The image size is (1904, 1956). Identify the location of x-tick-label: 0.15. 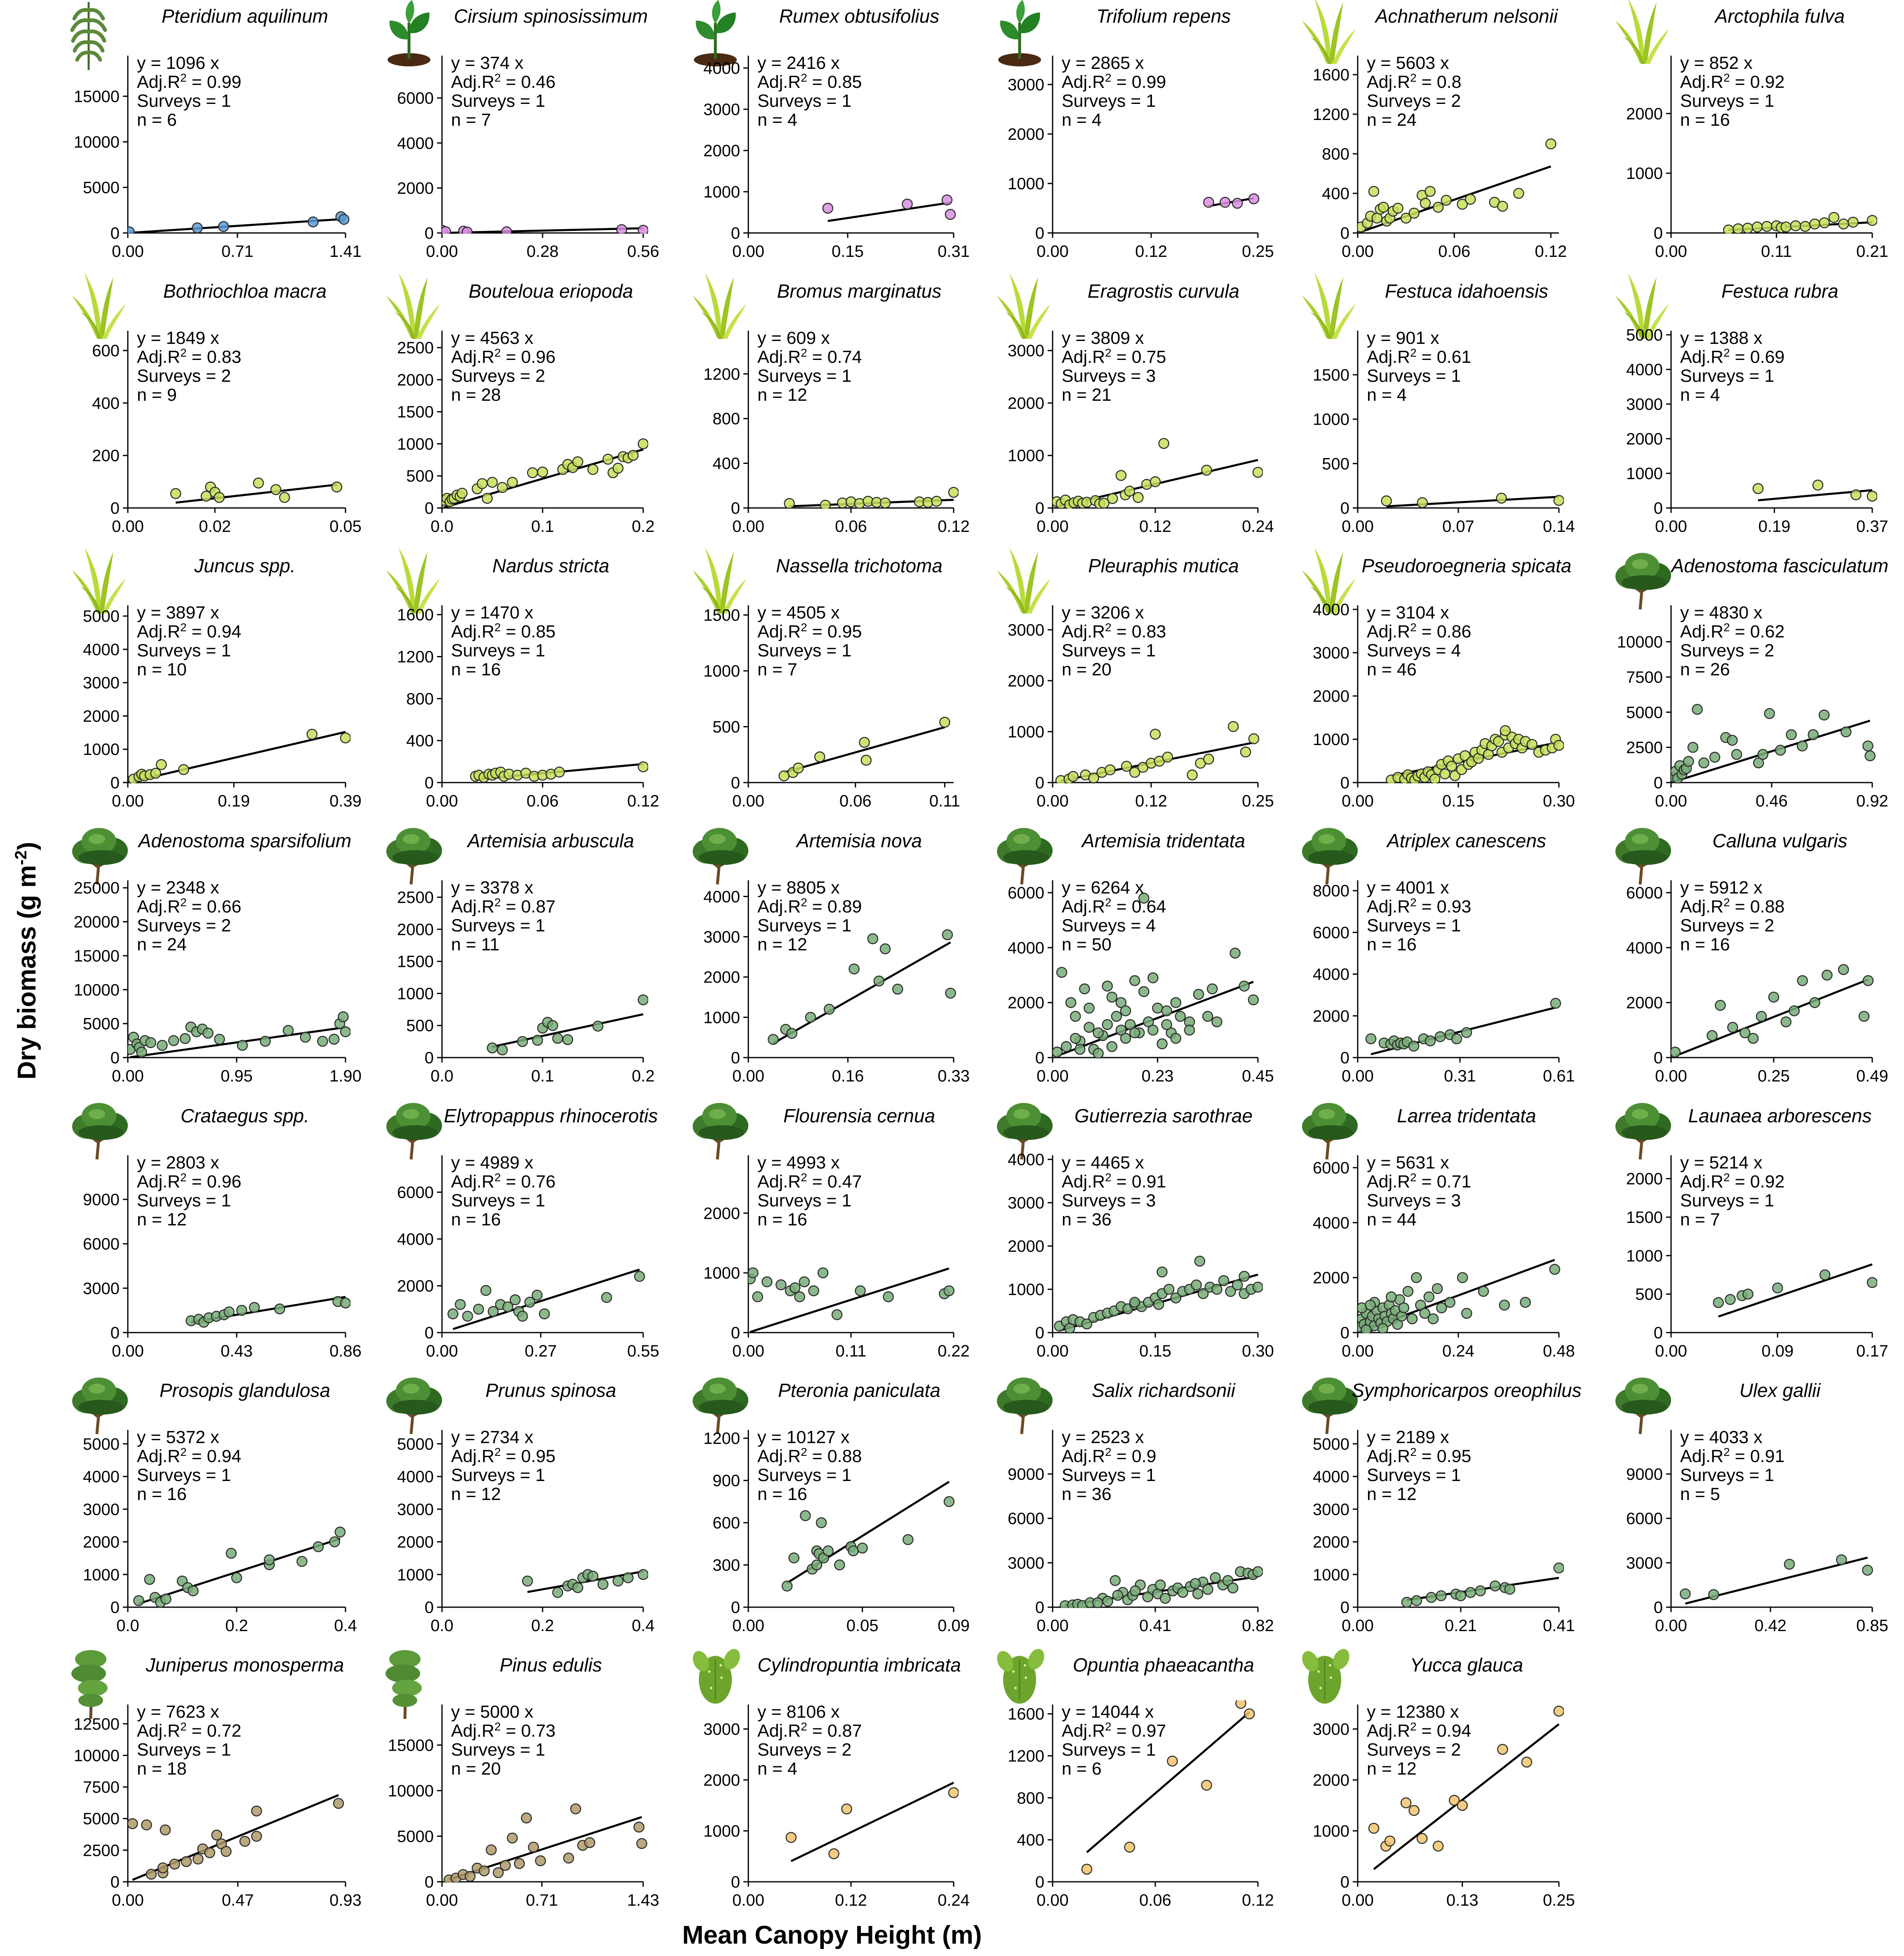
(1458, 801).